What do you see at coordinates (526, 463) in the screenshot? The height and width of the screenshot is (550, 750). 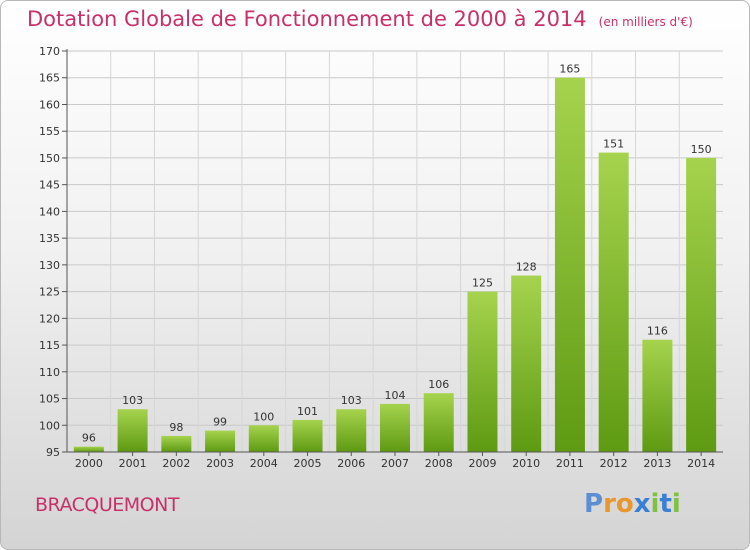 I see `x-tick-label: 2010` at bounding box center [526, 463].